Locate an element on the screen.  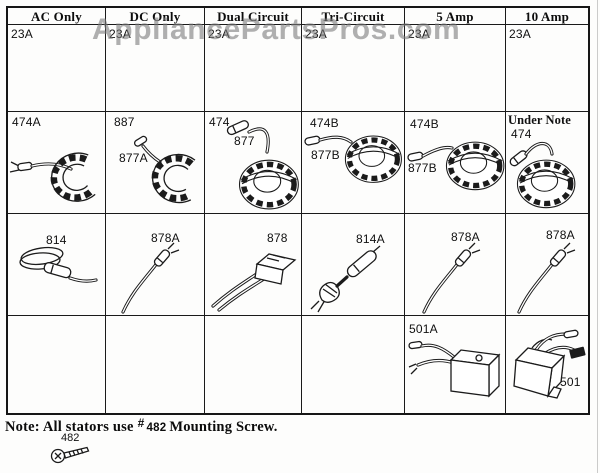
part-number: 878 is located at coordinates (277, 238).